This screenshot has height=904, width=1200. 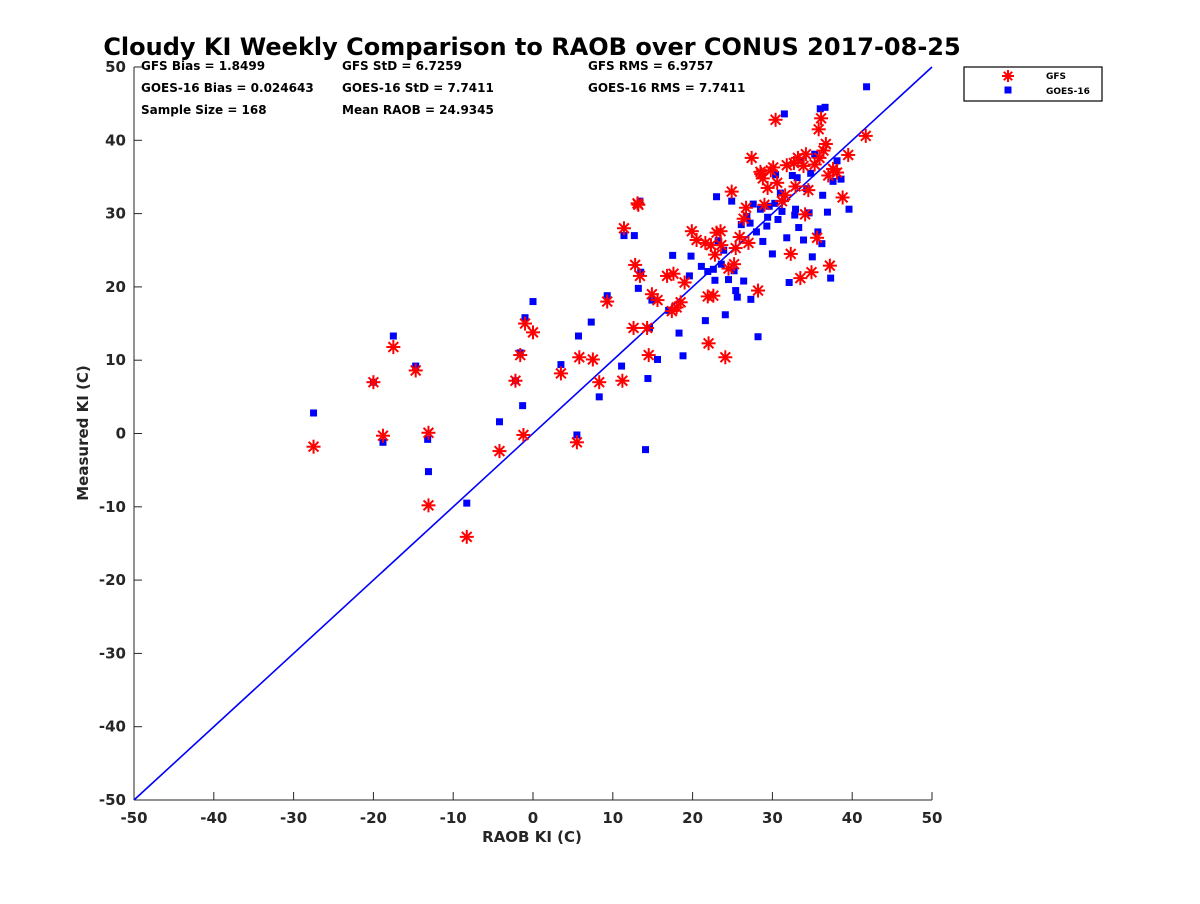 I want to click on y-tick-label: -20, so click(x=112, y=580).